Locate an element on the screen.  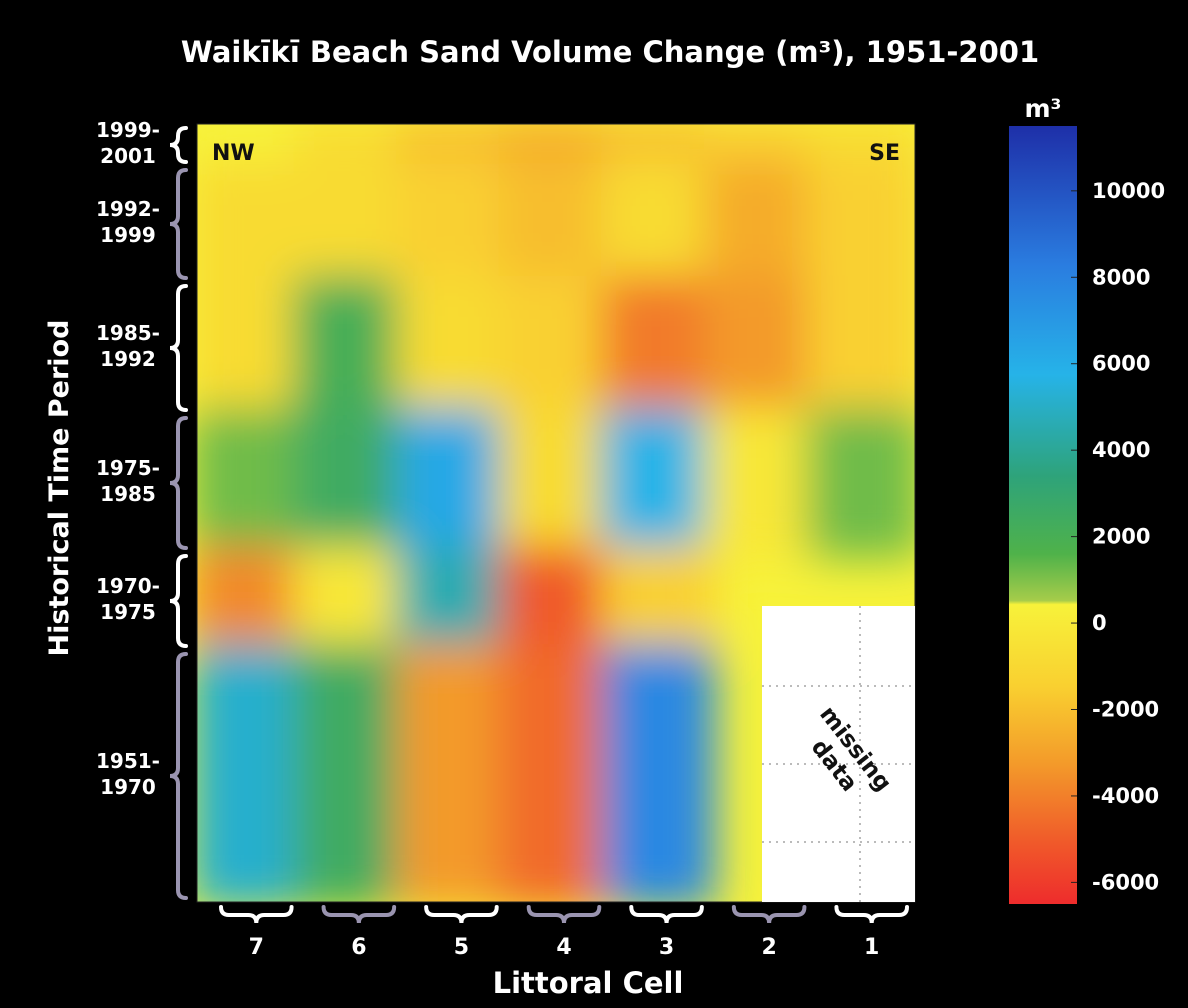
colorbar-tick-label: 2000 is located at coordinates (1121, 537).